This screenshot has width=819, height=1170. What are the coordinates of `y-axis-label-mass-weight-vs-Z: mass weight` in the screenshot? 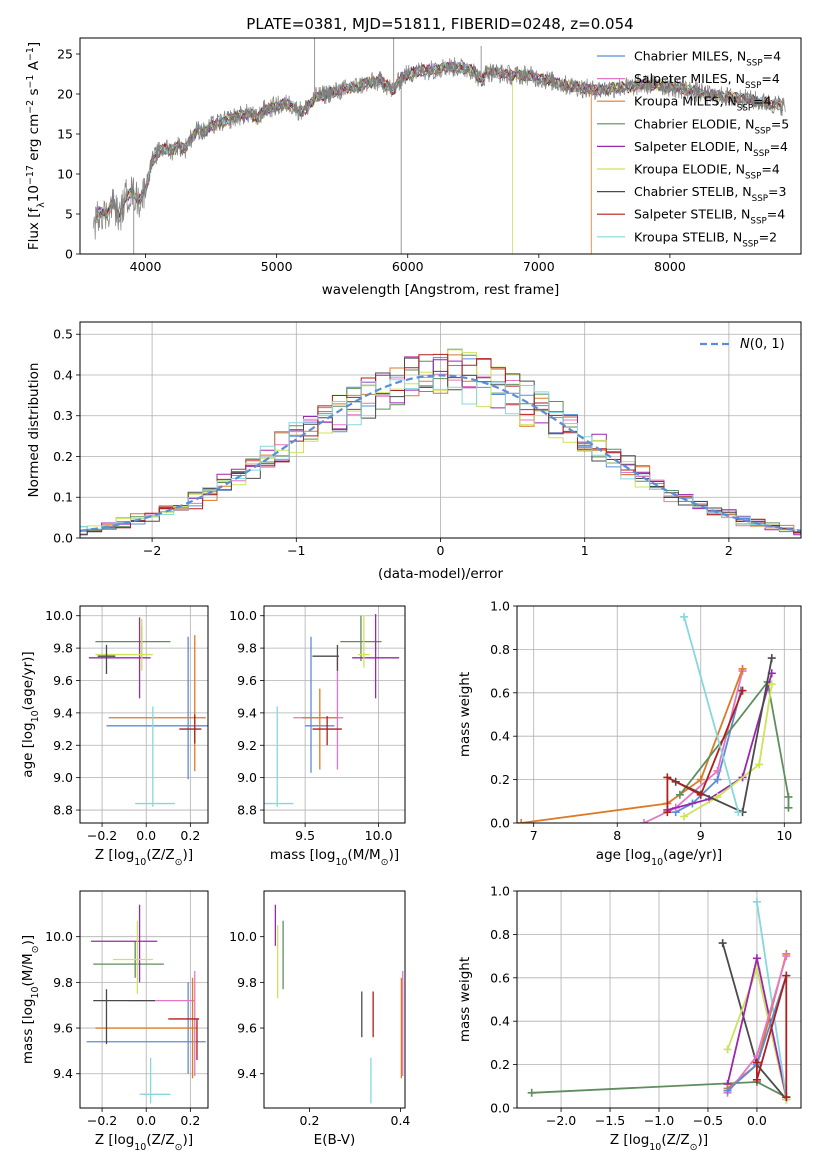 It's located at (465, 999).